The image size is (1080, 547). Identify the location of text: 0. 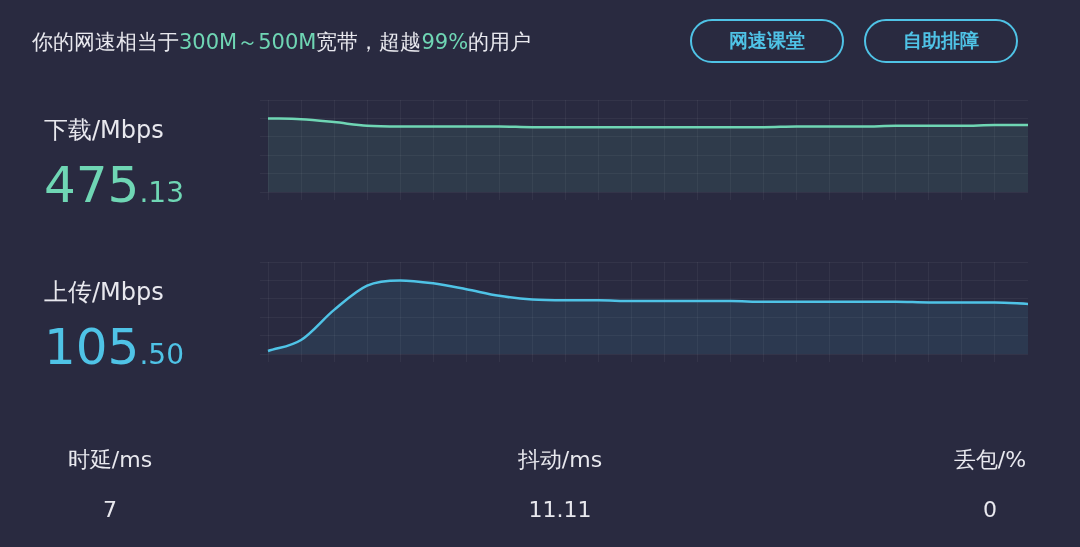
(990, 509).